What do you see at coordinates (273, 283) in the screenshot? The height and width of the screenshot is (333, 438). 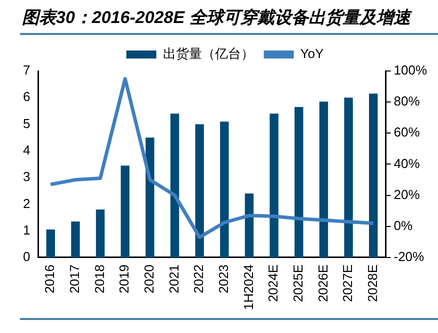 I see `x-tick-label: 2024E` at bounding box center [273, 283].